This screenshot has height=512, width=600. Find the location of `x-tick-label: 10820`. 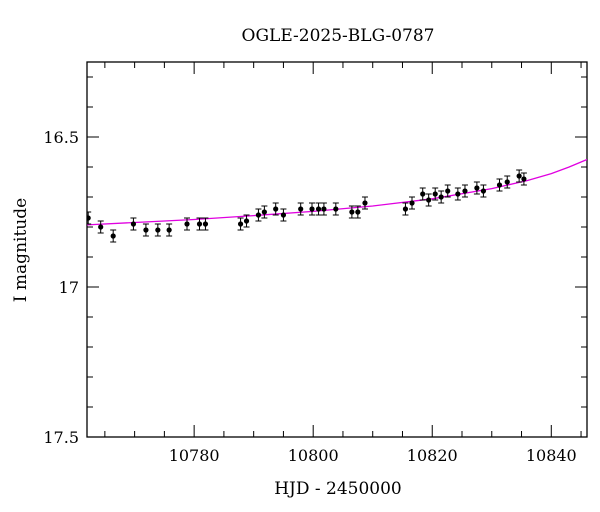

x-tick-label: 10820 is located at coordinates (432, 455).